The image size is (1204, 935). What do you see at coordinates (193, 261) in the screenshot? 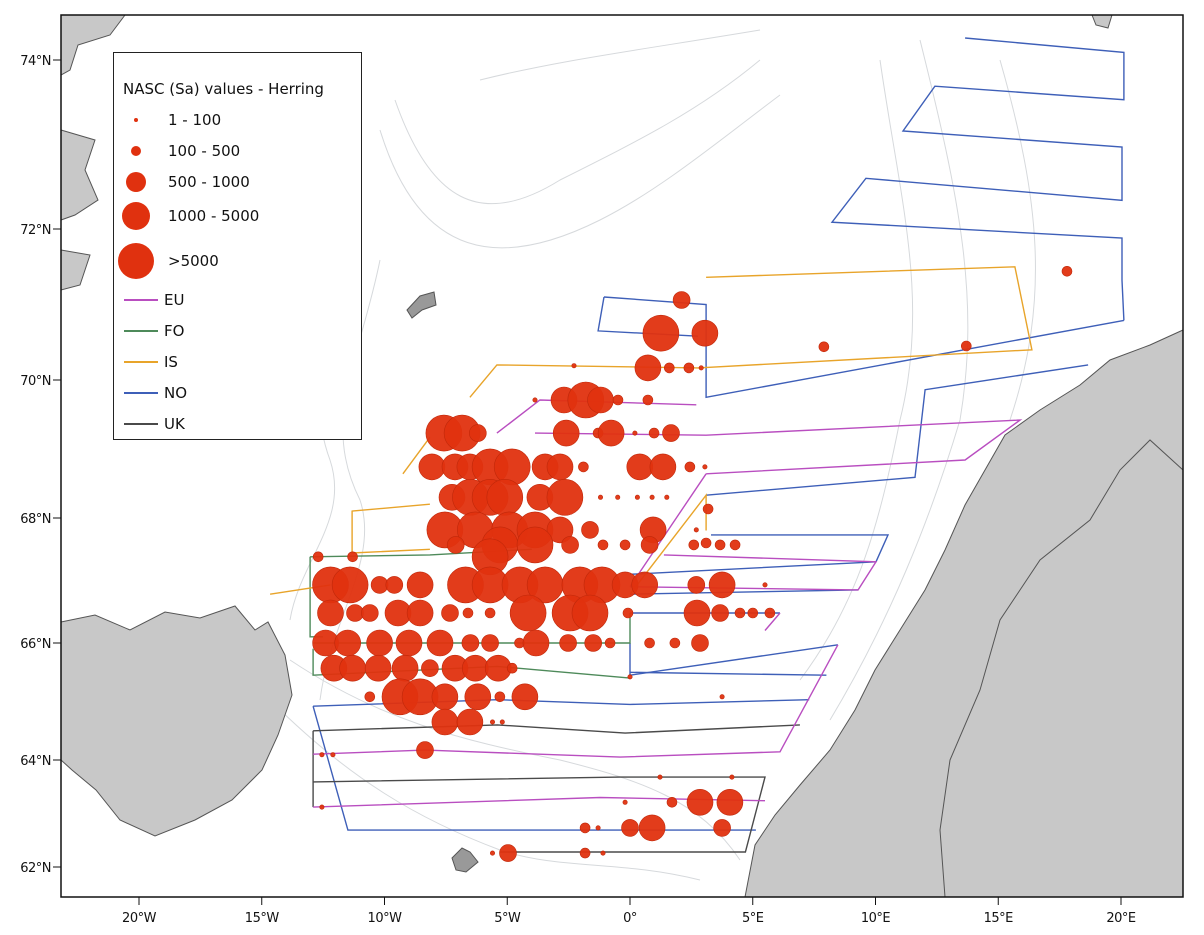
I see `legend-size-label: >5000` at bounding box center [193, 261].